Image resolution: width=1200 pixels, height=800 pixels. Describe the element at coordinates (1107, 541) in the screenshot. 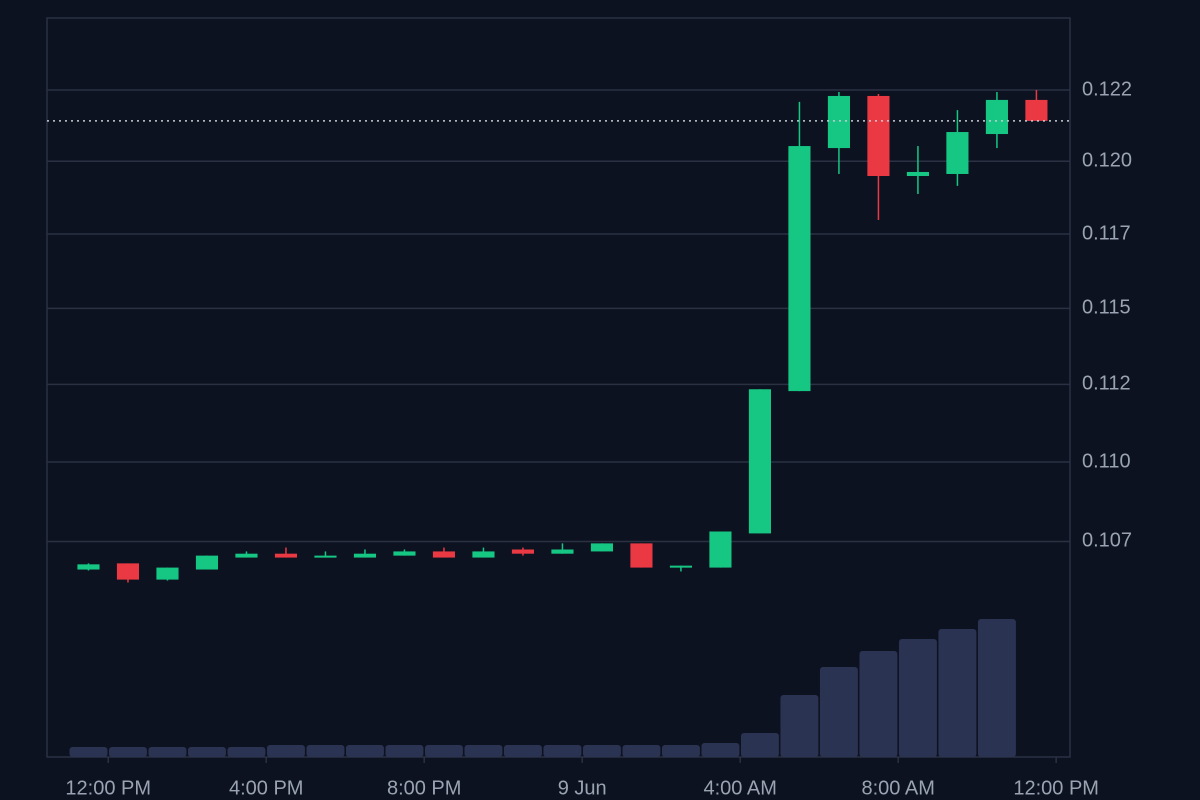

I see `y-tick-label: 0.107` at that location.